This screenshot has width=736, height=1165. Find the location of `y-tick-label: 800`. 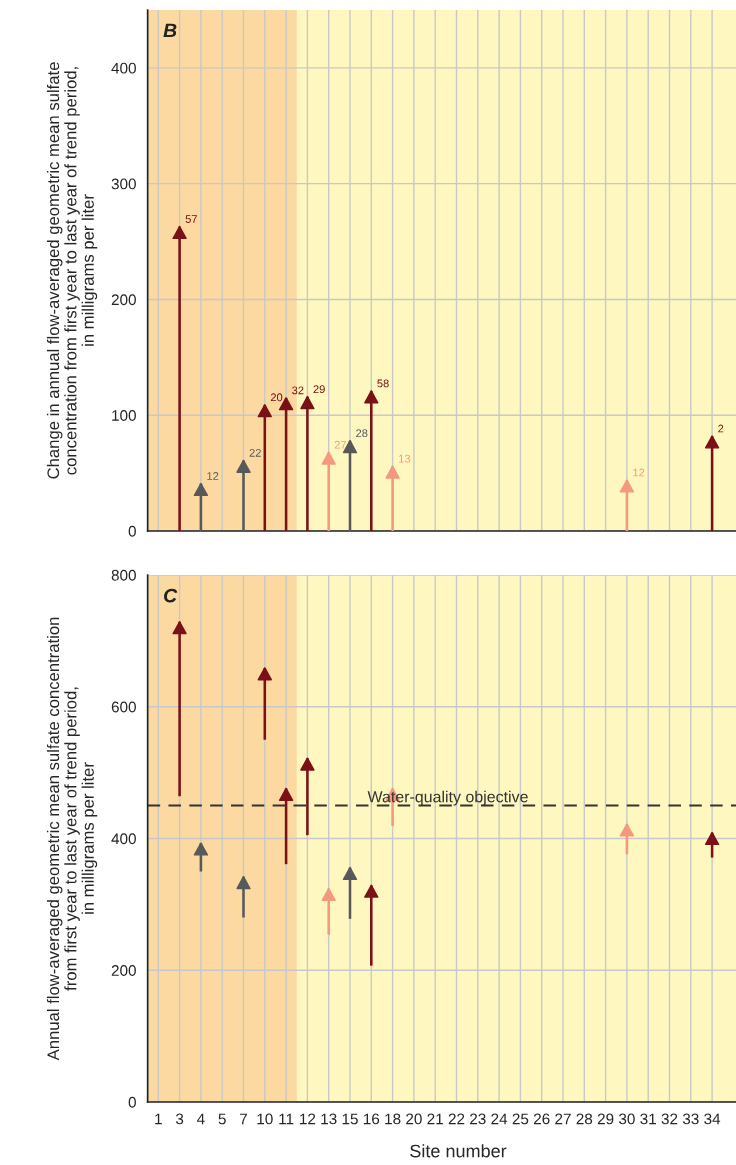

y-tick-label: 800 is located at coordinates (123, 575).